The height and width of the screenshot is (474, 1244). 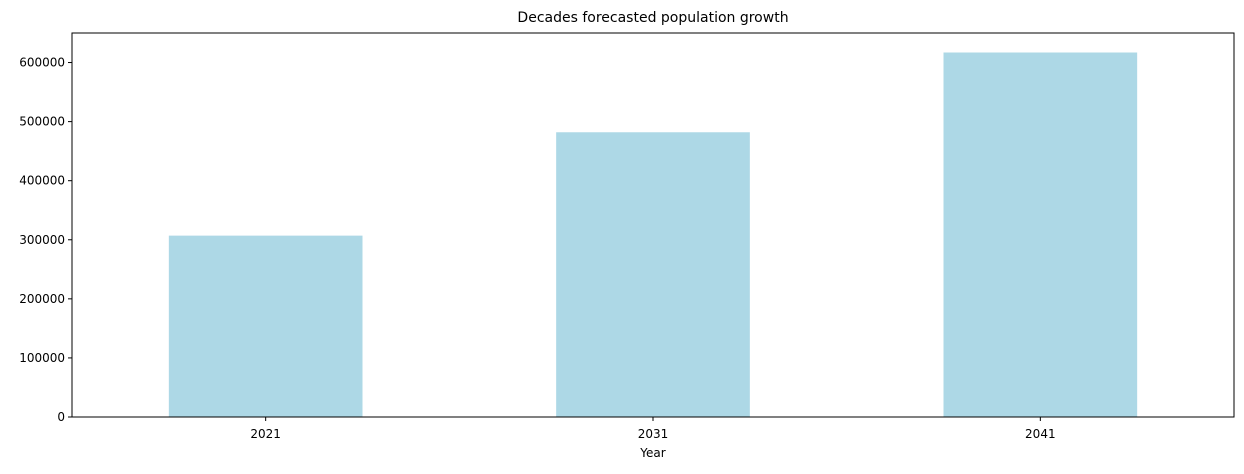 I want to click on y-tick-label: 100000, so click(x=42, y=358).